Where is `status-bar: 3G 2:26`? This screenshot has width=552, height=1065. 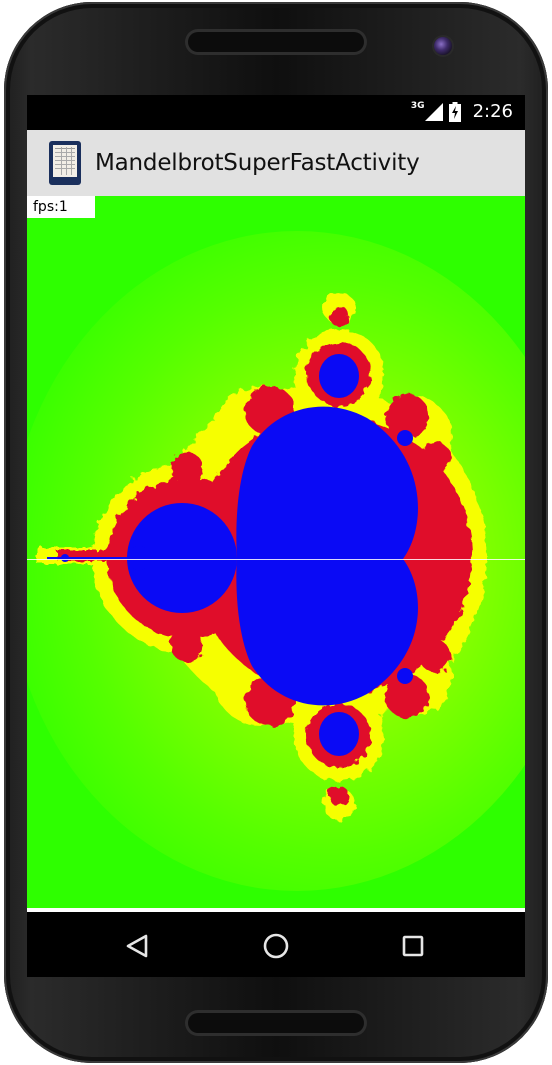
status-bar: 3G 2:26 is located at coordinates (276, 112).